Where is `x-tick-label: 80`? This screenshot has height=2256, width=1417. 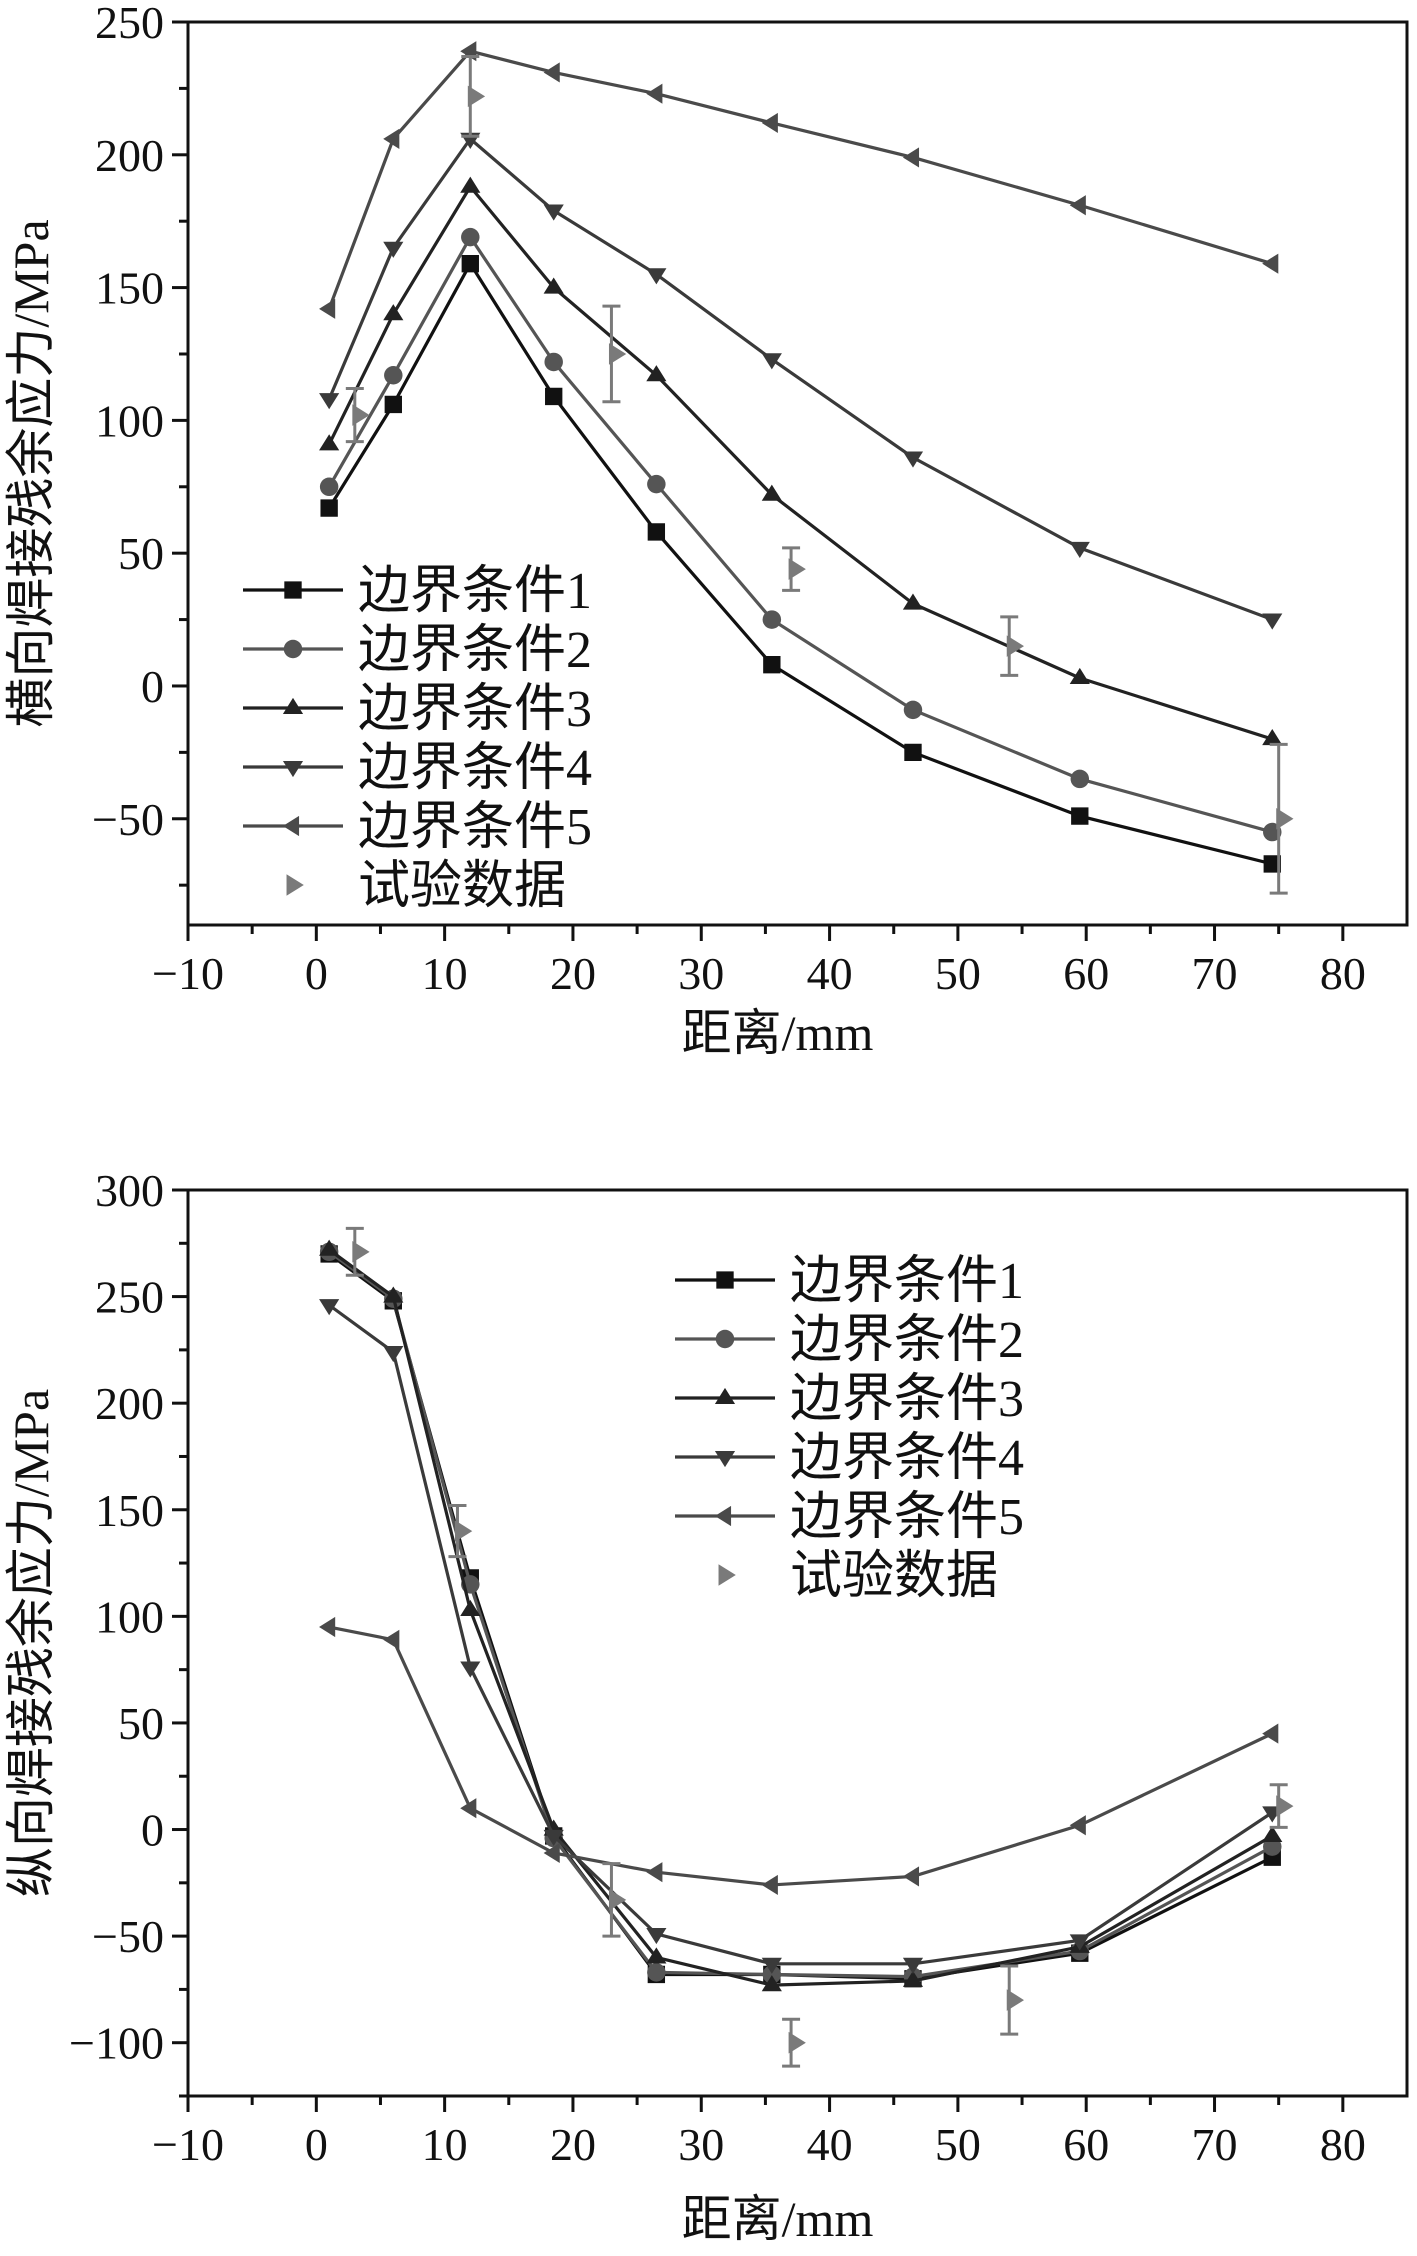
x-tick-label: 80 is located at coordinates (1343, 973).